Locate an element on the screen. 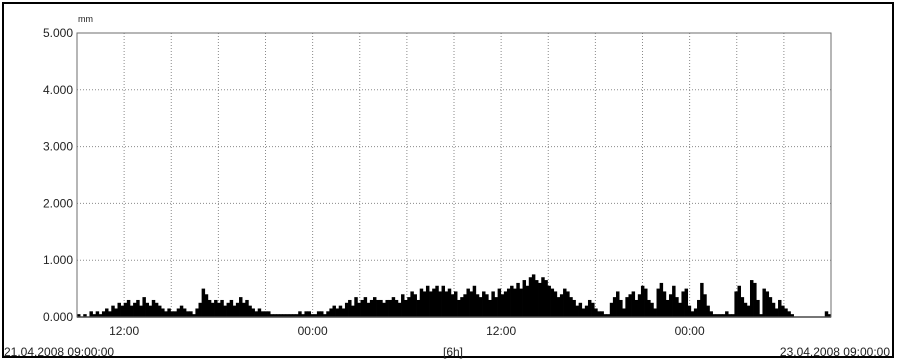 The image size is (898, 363). x-axis-start-label: 21.04.2008 09:00:00 is located at coordinates (59, 352).